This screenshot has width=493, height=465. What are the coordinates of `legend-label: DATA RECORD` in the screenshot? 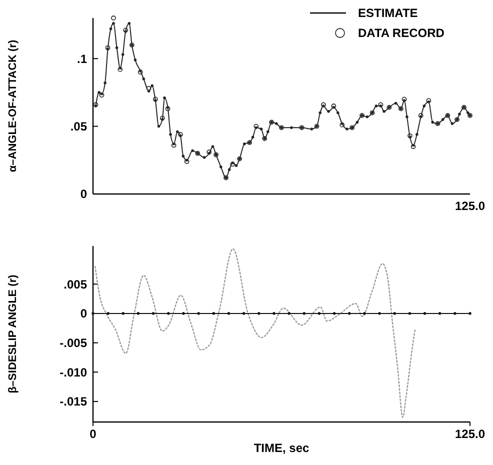 It's located at (401, 33).